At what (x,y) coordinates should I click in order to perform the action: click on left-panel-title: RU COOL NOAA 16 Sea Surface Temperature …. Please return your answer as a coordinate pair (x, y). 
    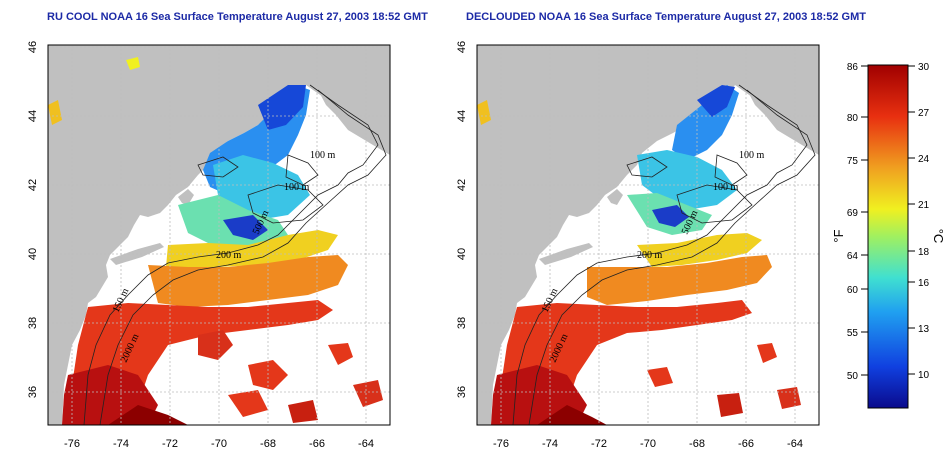
    Looking at the image, I should click on (237, 17).